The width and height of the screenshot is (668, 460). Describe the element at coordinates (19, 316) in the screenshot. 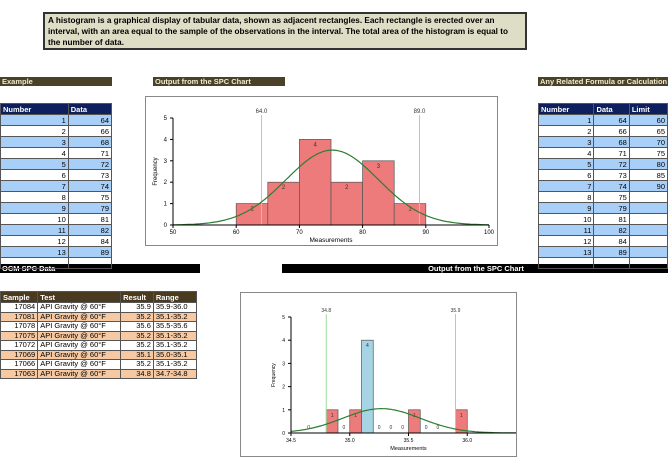

I see `table-cell: 17081` at that location.